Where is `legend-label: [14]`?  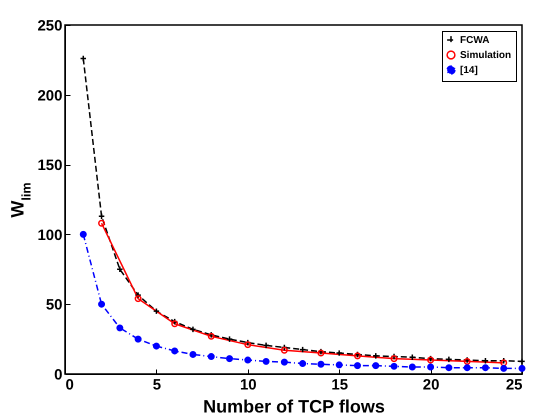 legend-label: [14] is located at coordinates (469, 70).